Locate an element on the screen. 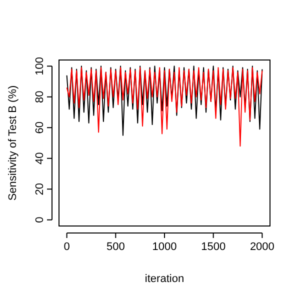 The height and width of the screenshot is (300, 300). y-tick-label: 60 is located at coordinates (40, 128).